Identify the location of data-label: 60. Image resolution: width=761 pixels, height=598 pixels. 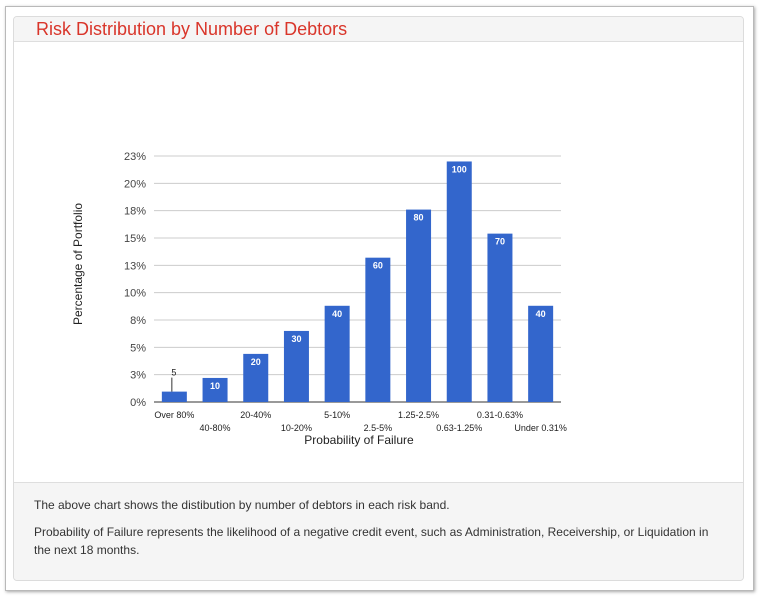
(378, 266).